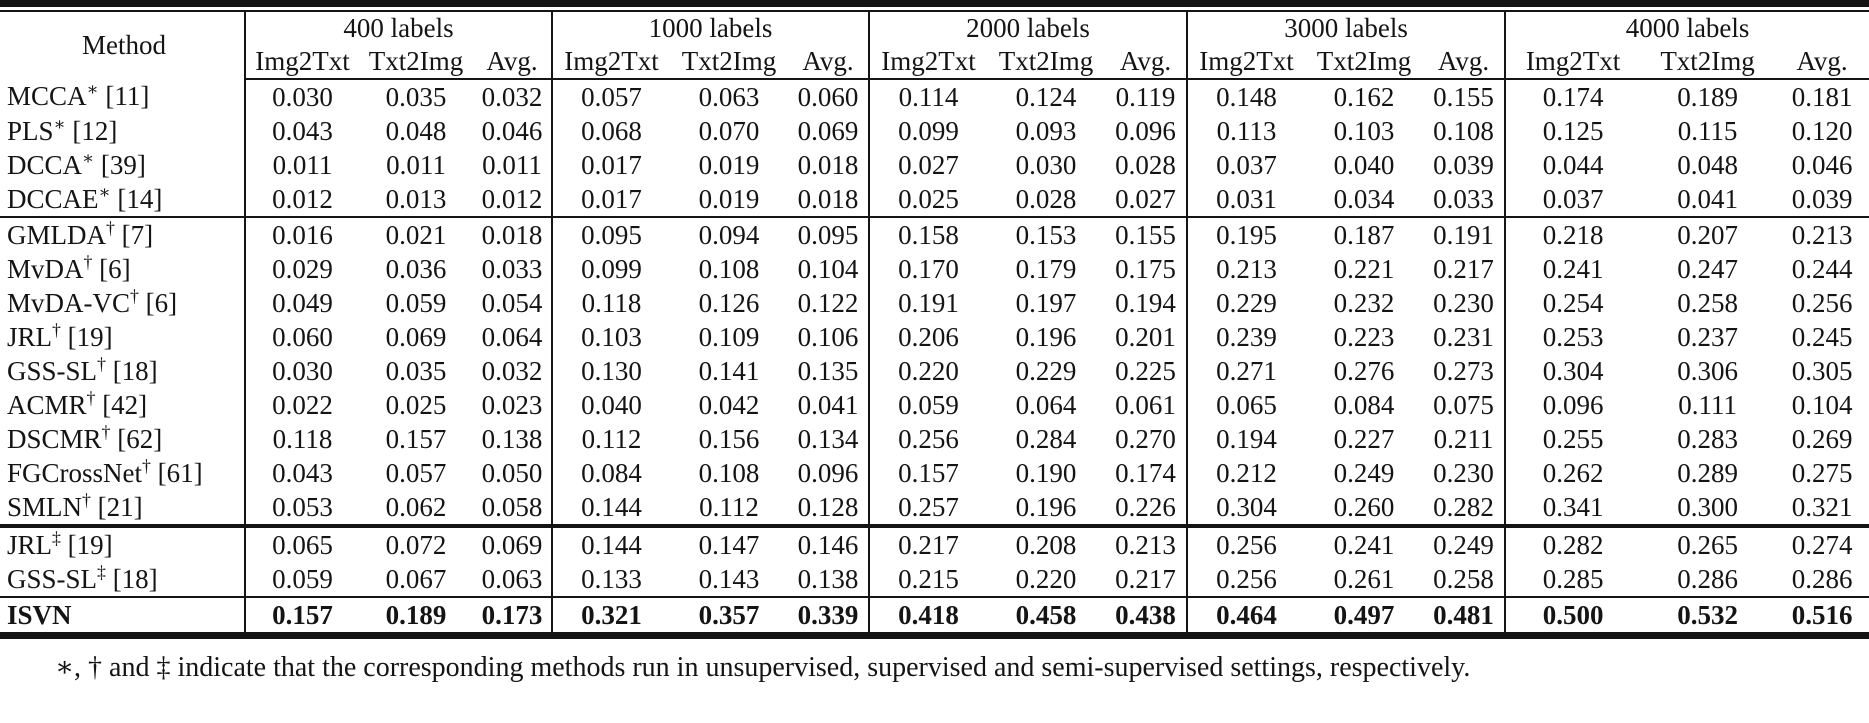 The height and width of the screenshot is (723, 1869). Describe the element at coordinates (729, 198) in the screenshot. I see `value-cell: 0.019` at that location.